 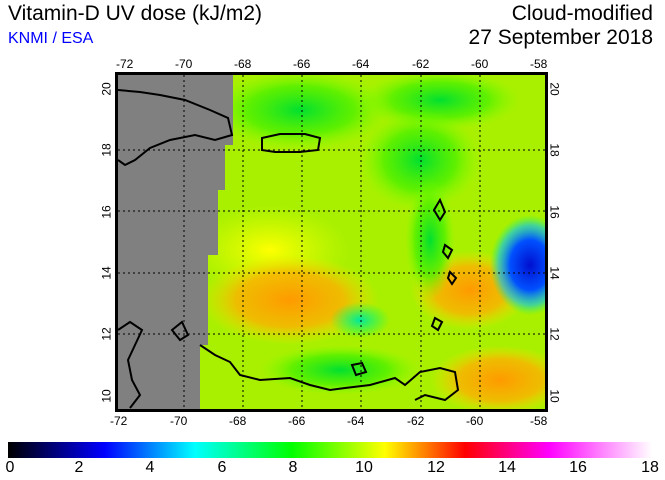 What do you see at coordinates (364, 467) in the screenshot?
I see `colorbar-label: 10` at bounding box center [364, 467].